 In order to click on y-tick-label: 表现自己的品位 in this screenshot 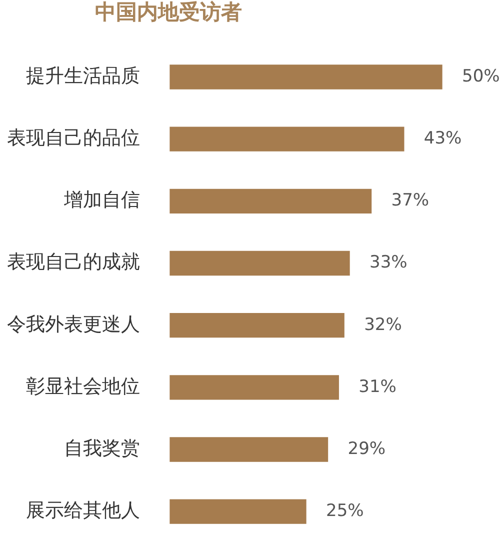, I will do `click(73, 138)`.